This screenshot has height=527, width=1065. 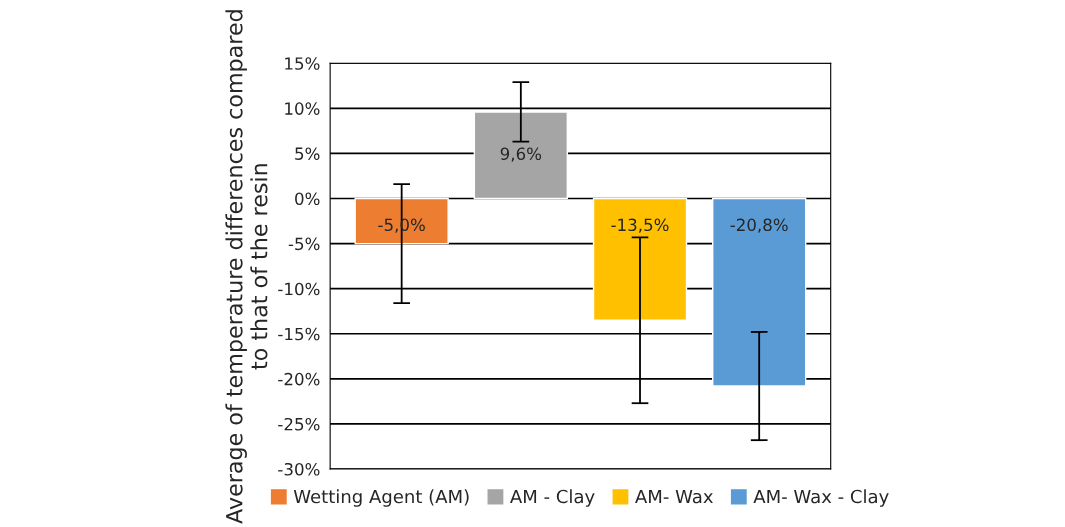 What do you see at coordinates (302, 63) in the screenshot?
I see `y-tick-label: 15%` at bounding box center [302, 63].